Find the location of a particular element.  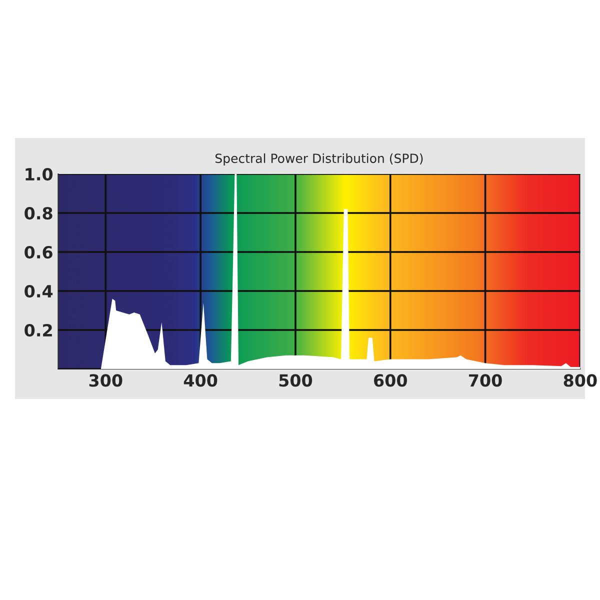

chart-title: Spectral Power Distribution (SPD) is located at coordinates (319, 159).